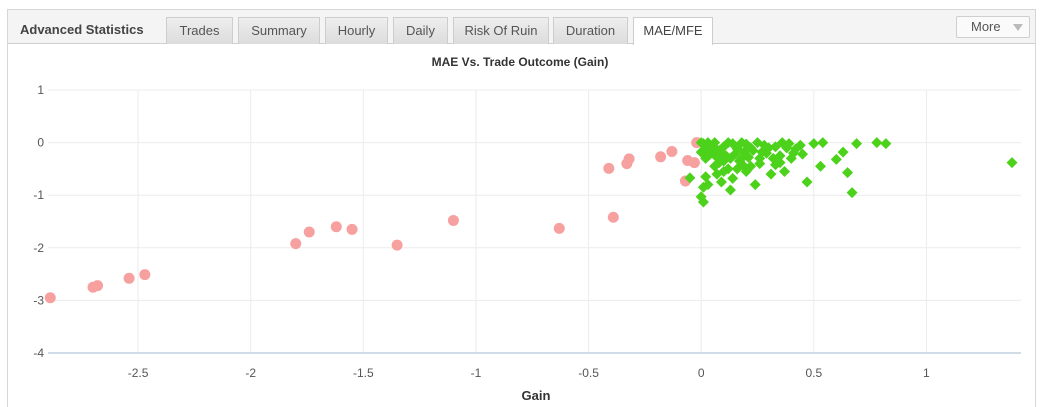  What do you see at coordinates (588, 373) in the screenshot?
I see `x-tick-label: -0.5` at bounding box center [588, 373].